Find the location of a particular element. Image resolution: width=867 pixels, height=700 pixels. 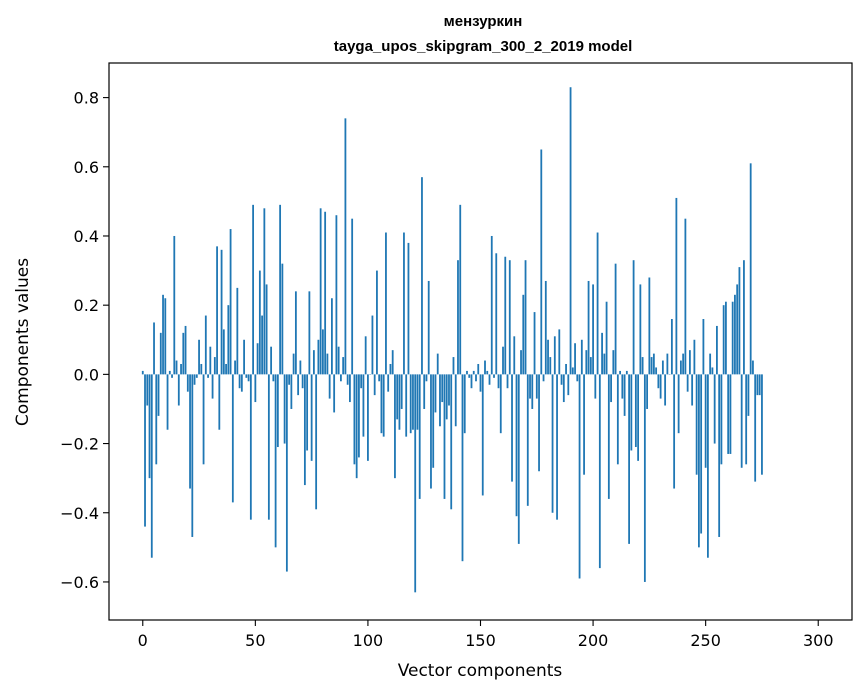

y-tick-label: −0.4 is located at coordinates (79, 513).